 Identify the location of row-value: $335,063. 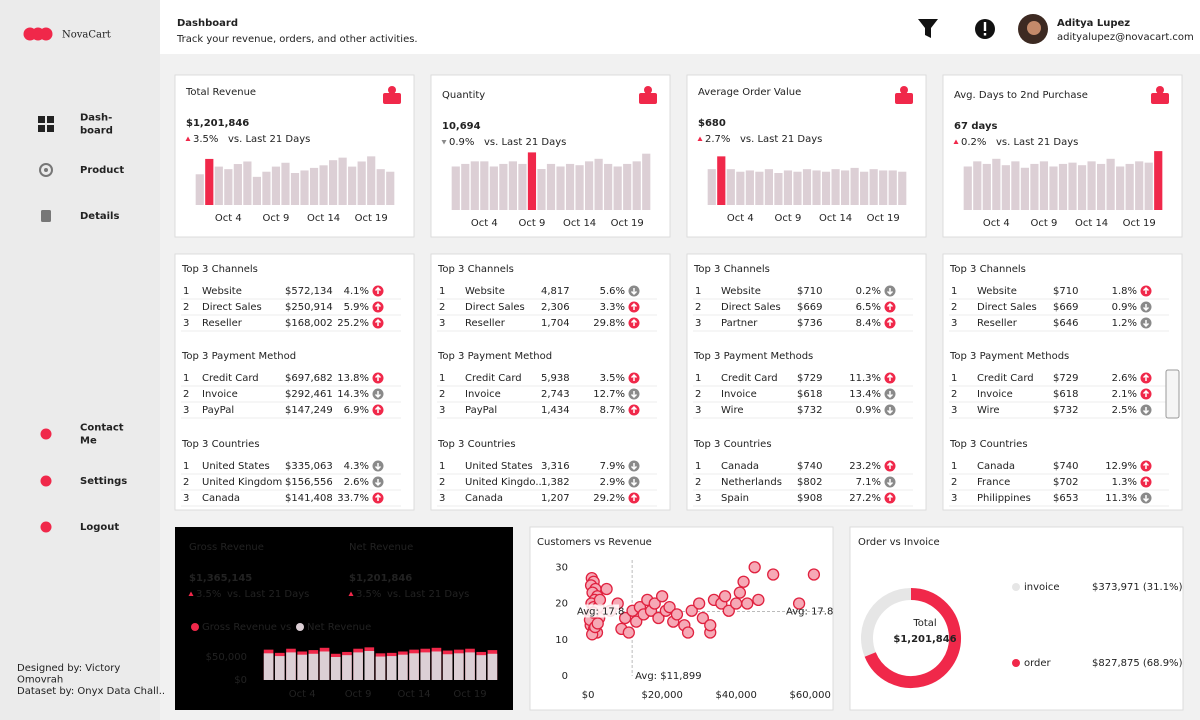
(309, 466).